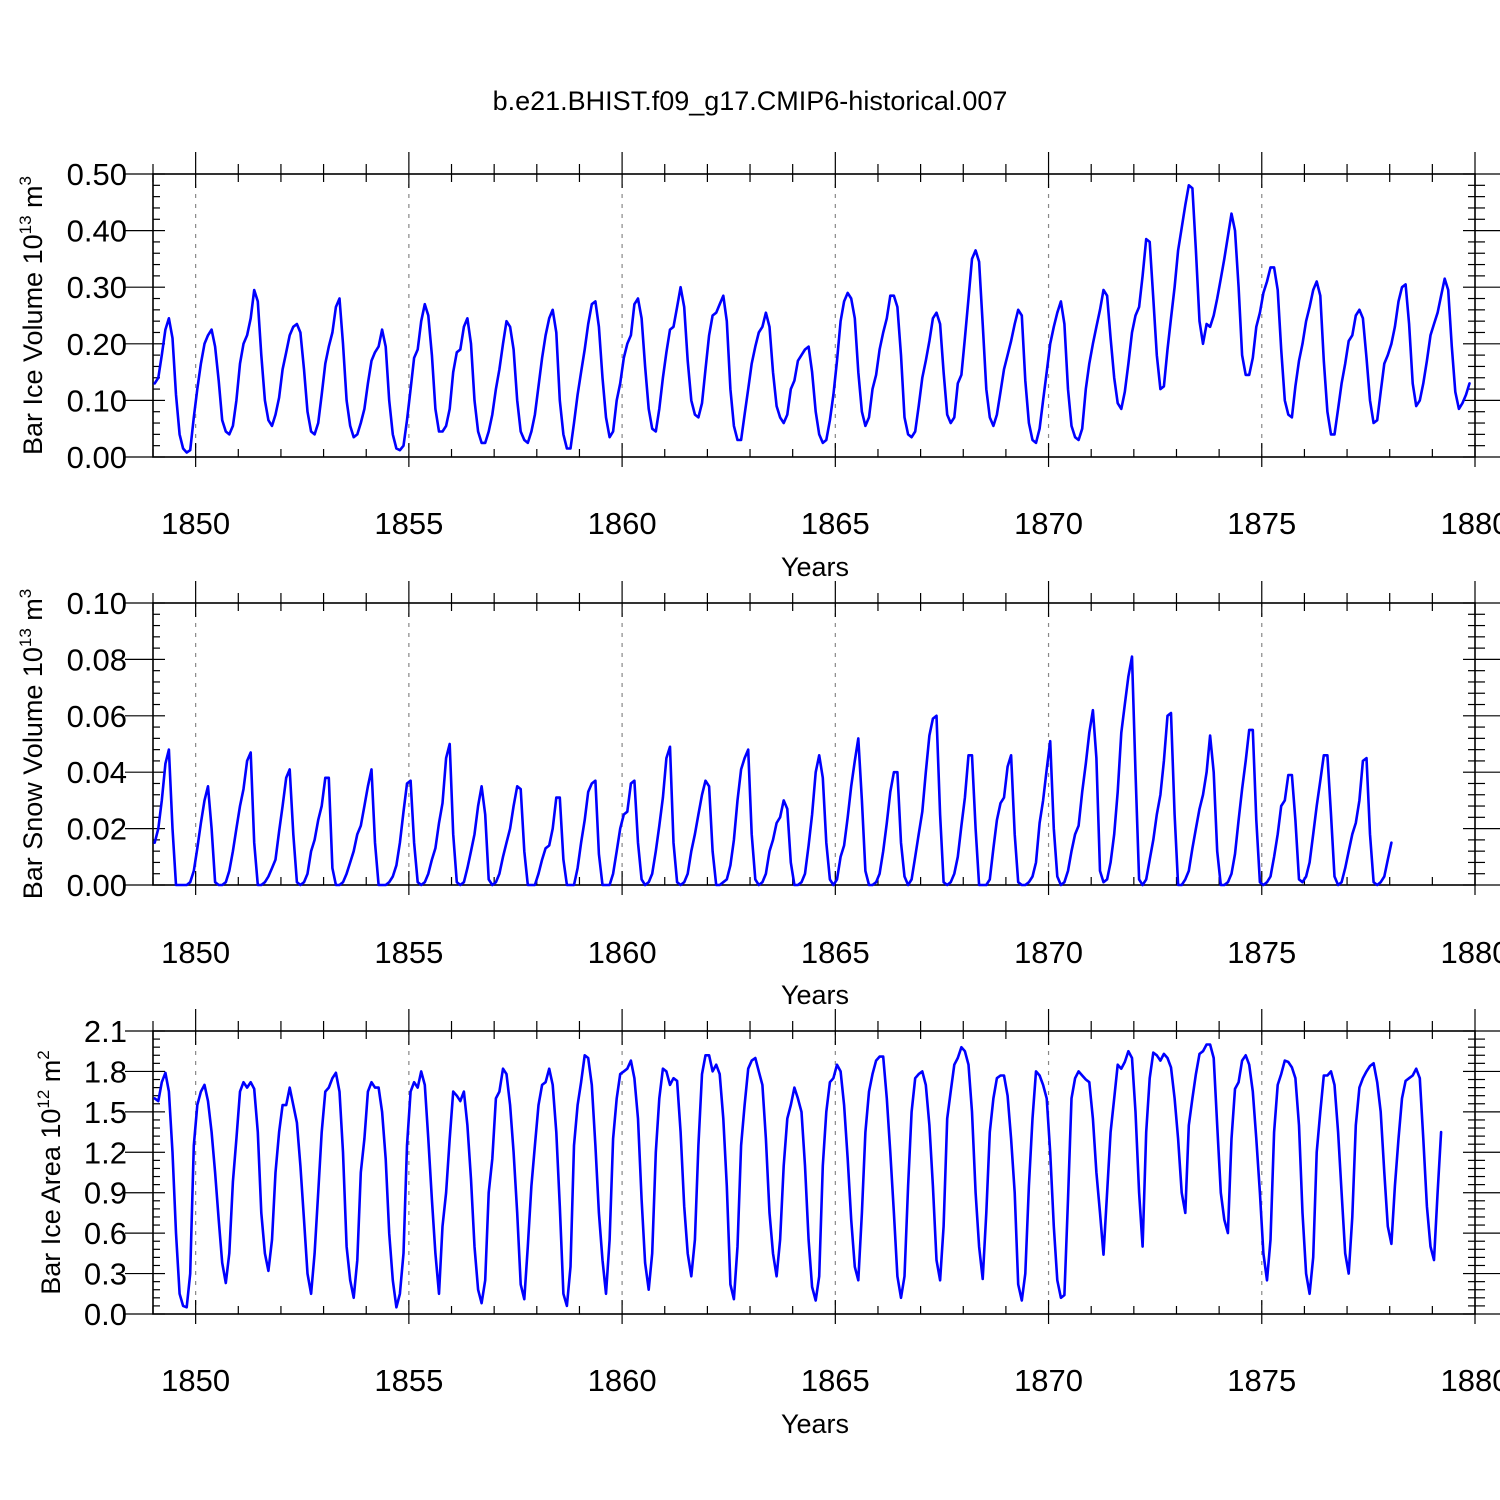 The image size is (1500, 1500). Describe the element at coordinates (33, 773) in the screenshot. I see `y-axis-title-text: Bar Snow Volume 10` at that location.